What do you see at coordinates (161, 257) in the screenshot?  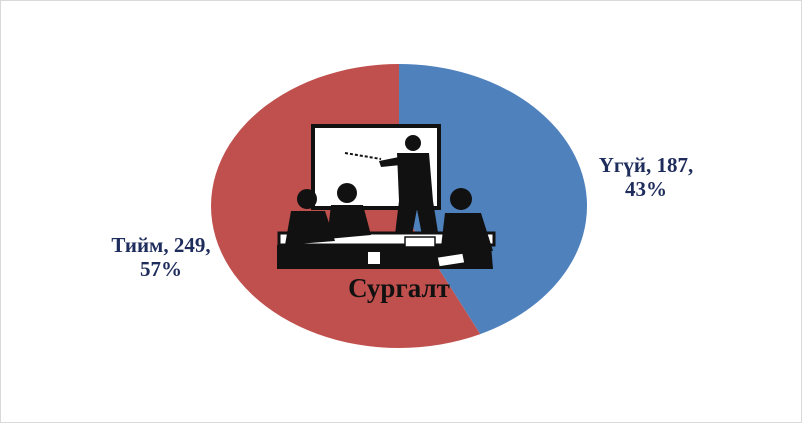 I see `data-label: Тийм, 249, 57%` at bounding box center [161, 257].